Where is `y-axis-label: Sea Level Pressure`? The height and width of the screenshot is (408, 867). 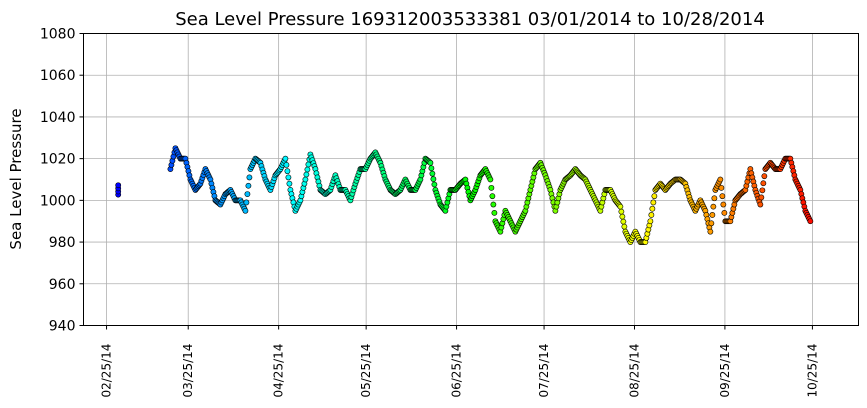
y-axis-label: Sea Level Pressure is located at coordinates (16, 178).